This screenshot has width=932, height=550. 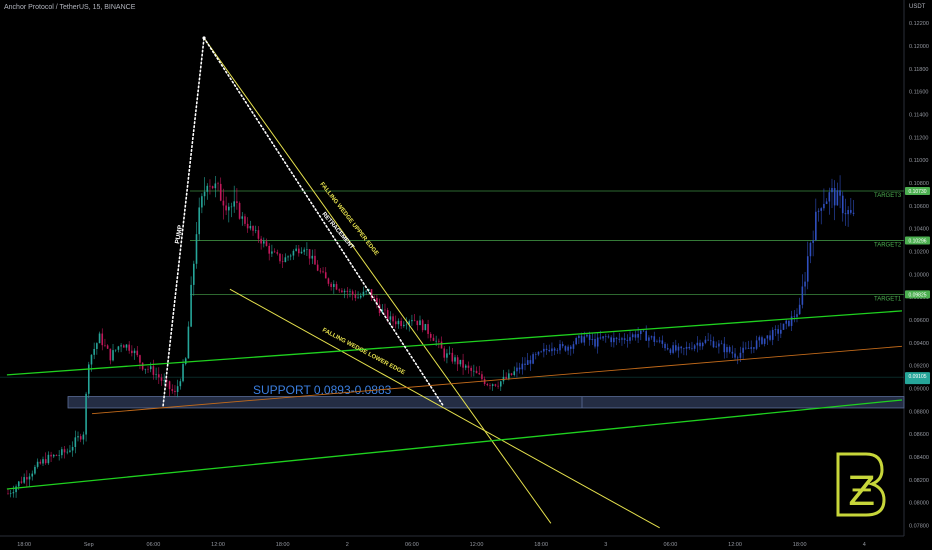 I want to click on logo-symbol: Ƶ, so click(x=861, y=492).